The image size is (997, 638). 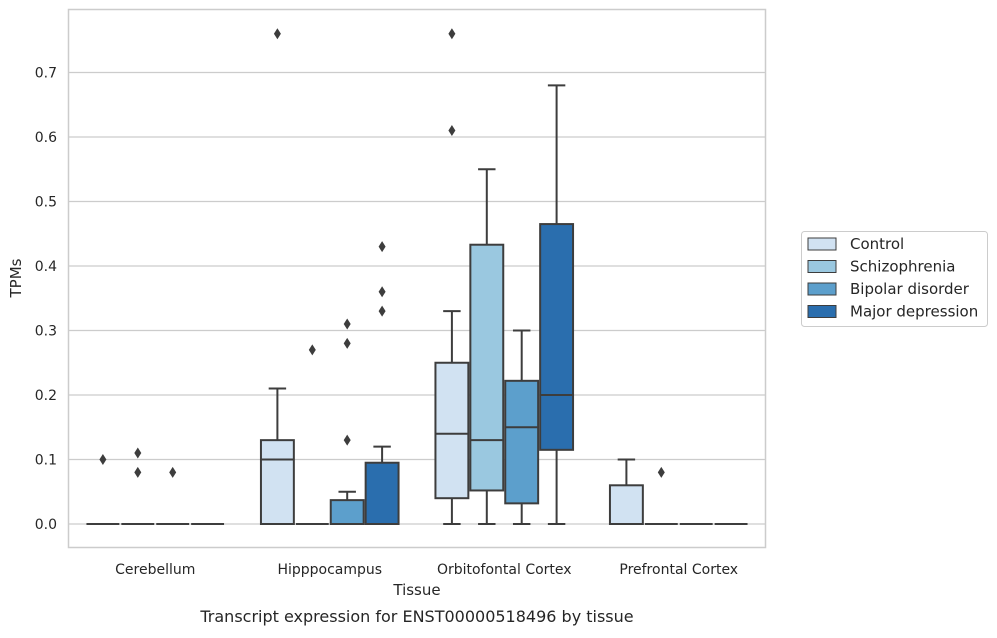 I want to click on x-tick-label: Cerebellum, so click(x=155, y=570).